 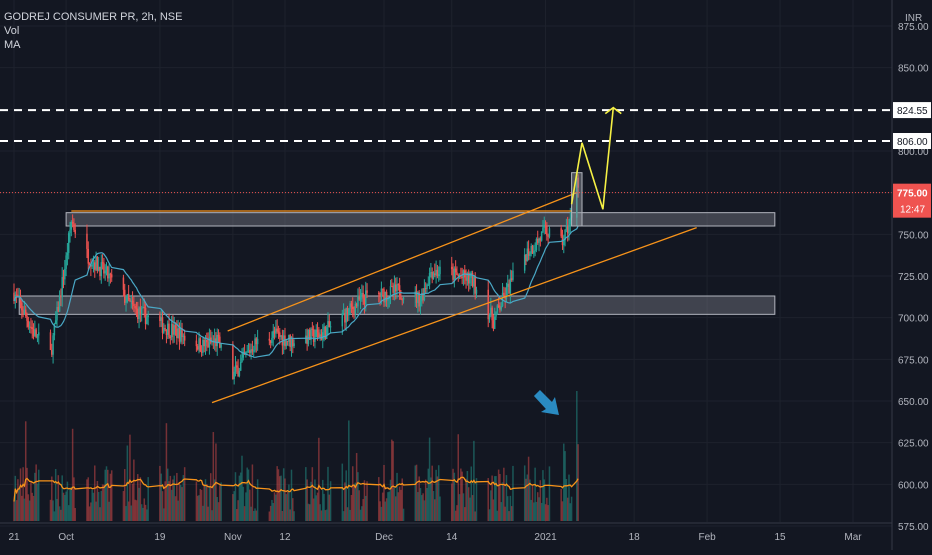 What do you see at coordinates (12, 31) in the screenshot?
I see `indicator-vol: Vol` at bounding box center [12, 31].